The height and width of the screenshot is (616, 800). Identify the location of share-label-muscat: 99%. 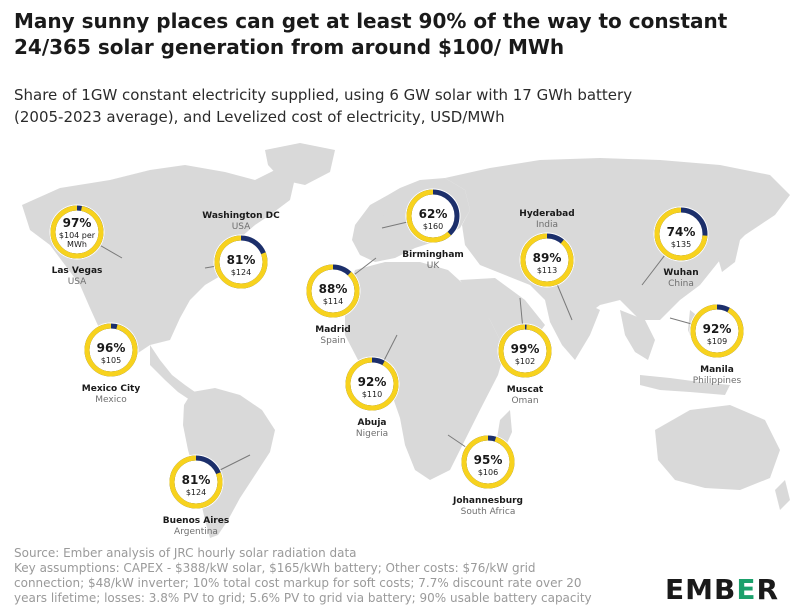
(525, 349).